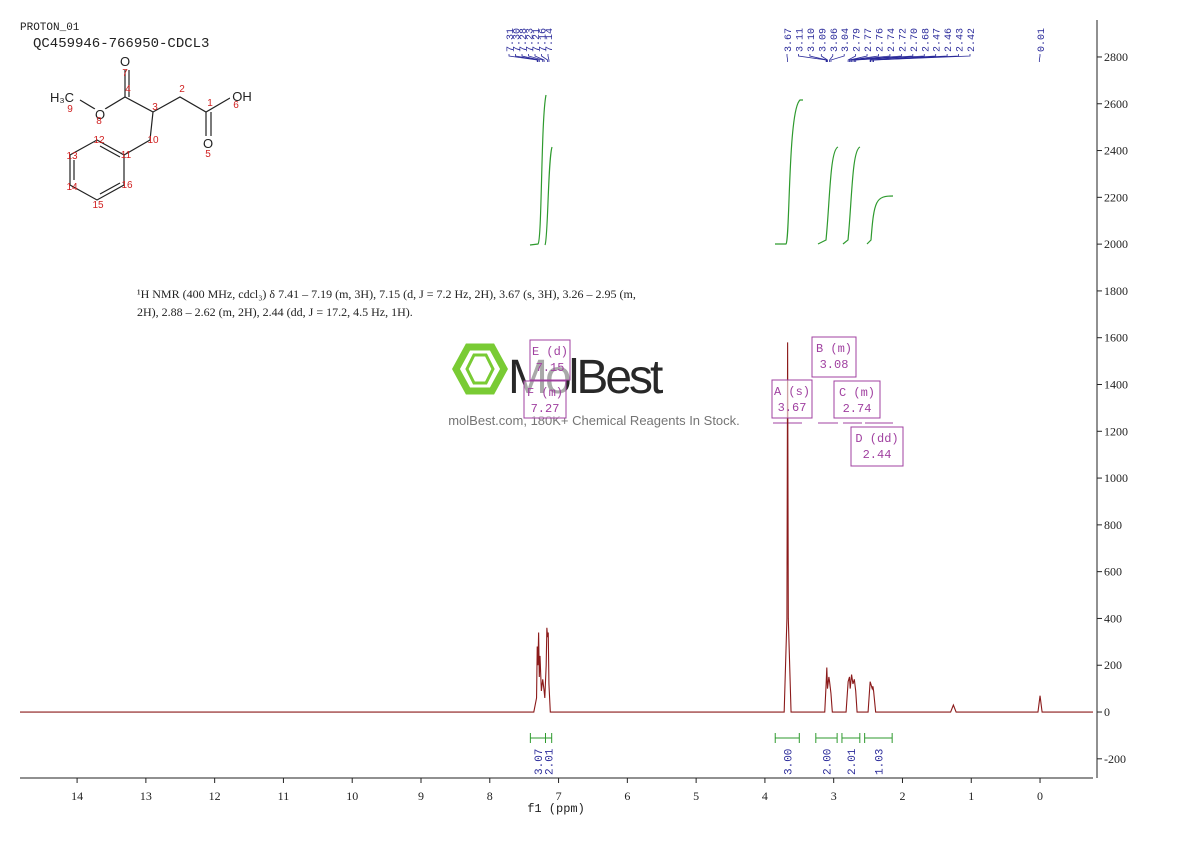 The image size is (1190, 841). What do you see at coordinates (210, 103) in the screenshot?
I see `atom-number: 1` at bounding box center [210, 103].